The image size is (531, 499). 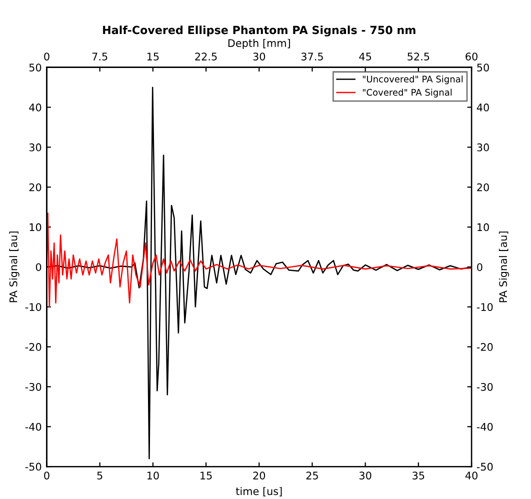 What do you see at coordinates (206, 56) in the screenshot?
I see `x2-tick-label: 22.5` at bounding box center [206, 56].